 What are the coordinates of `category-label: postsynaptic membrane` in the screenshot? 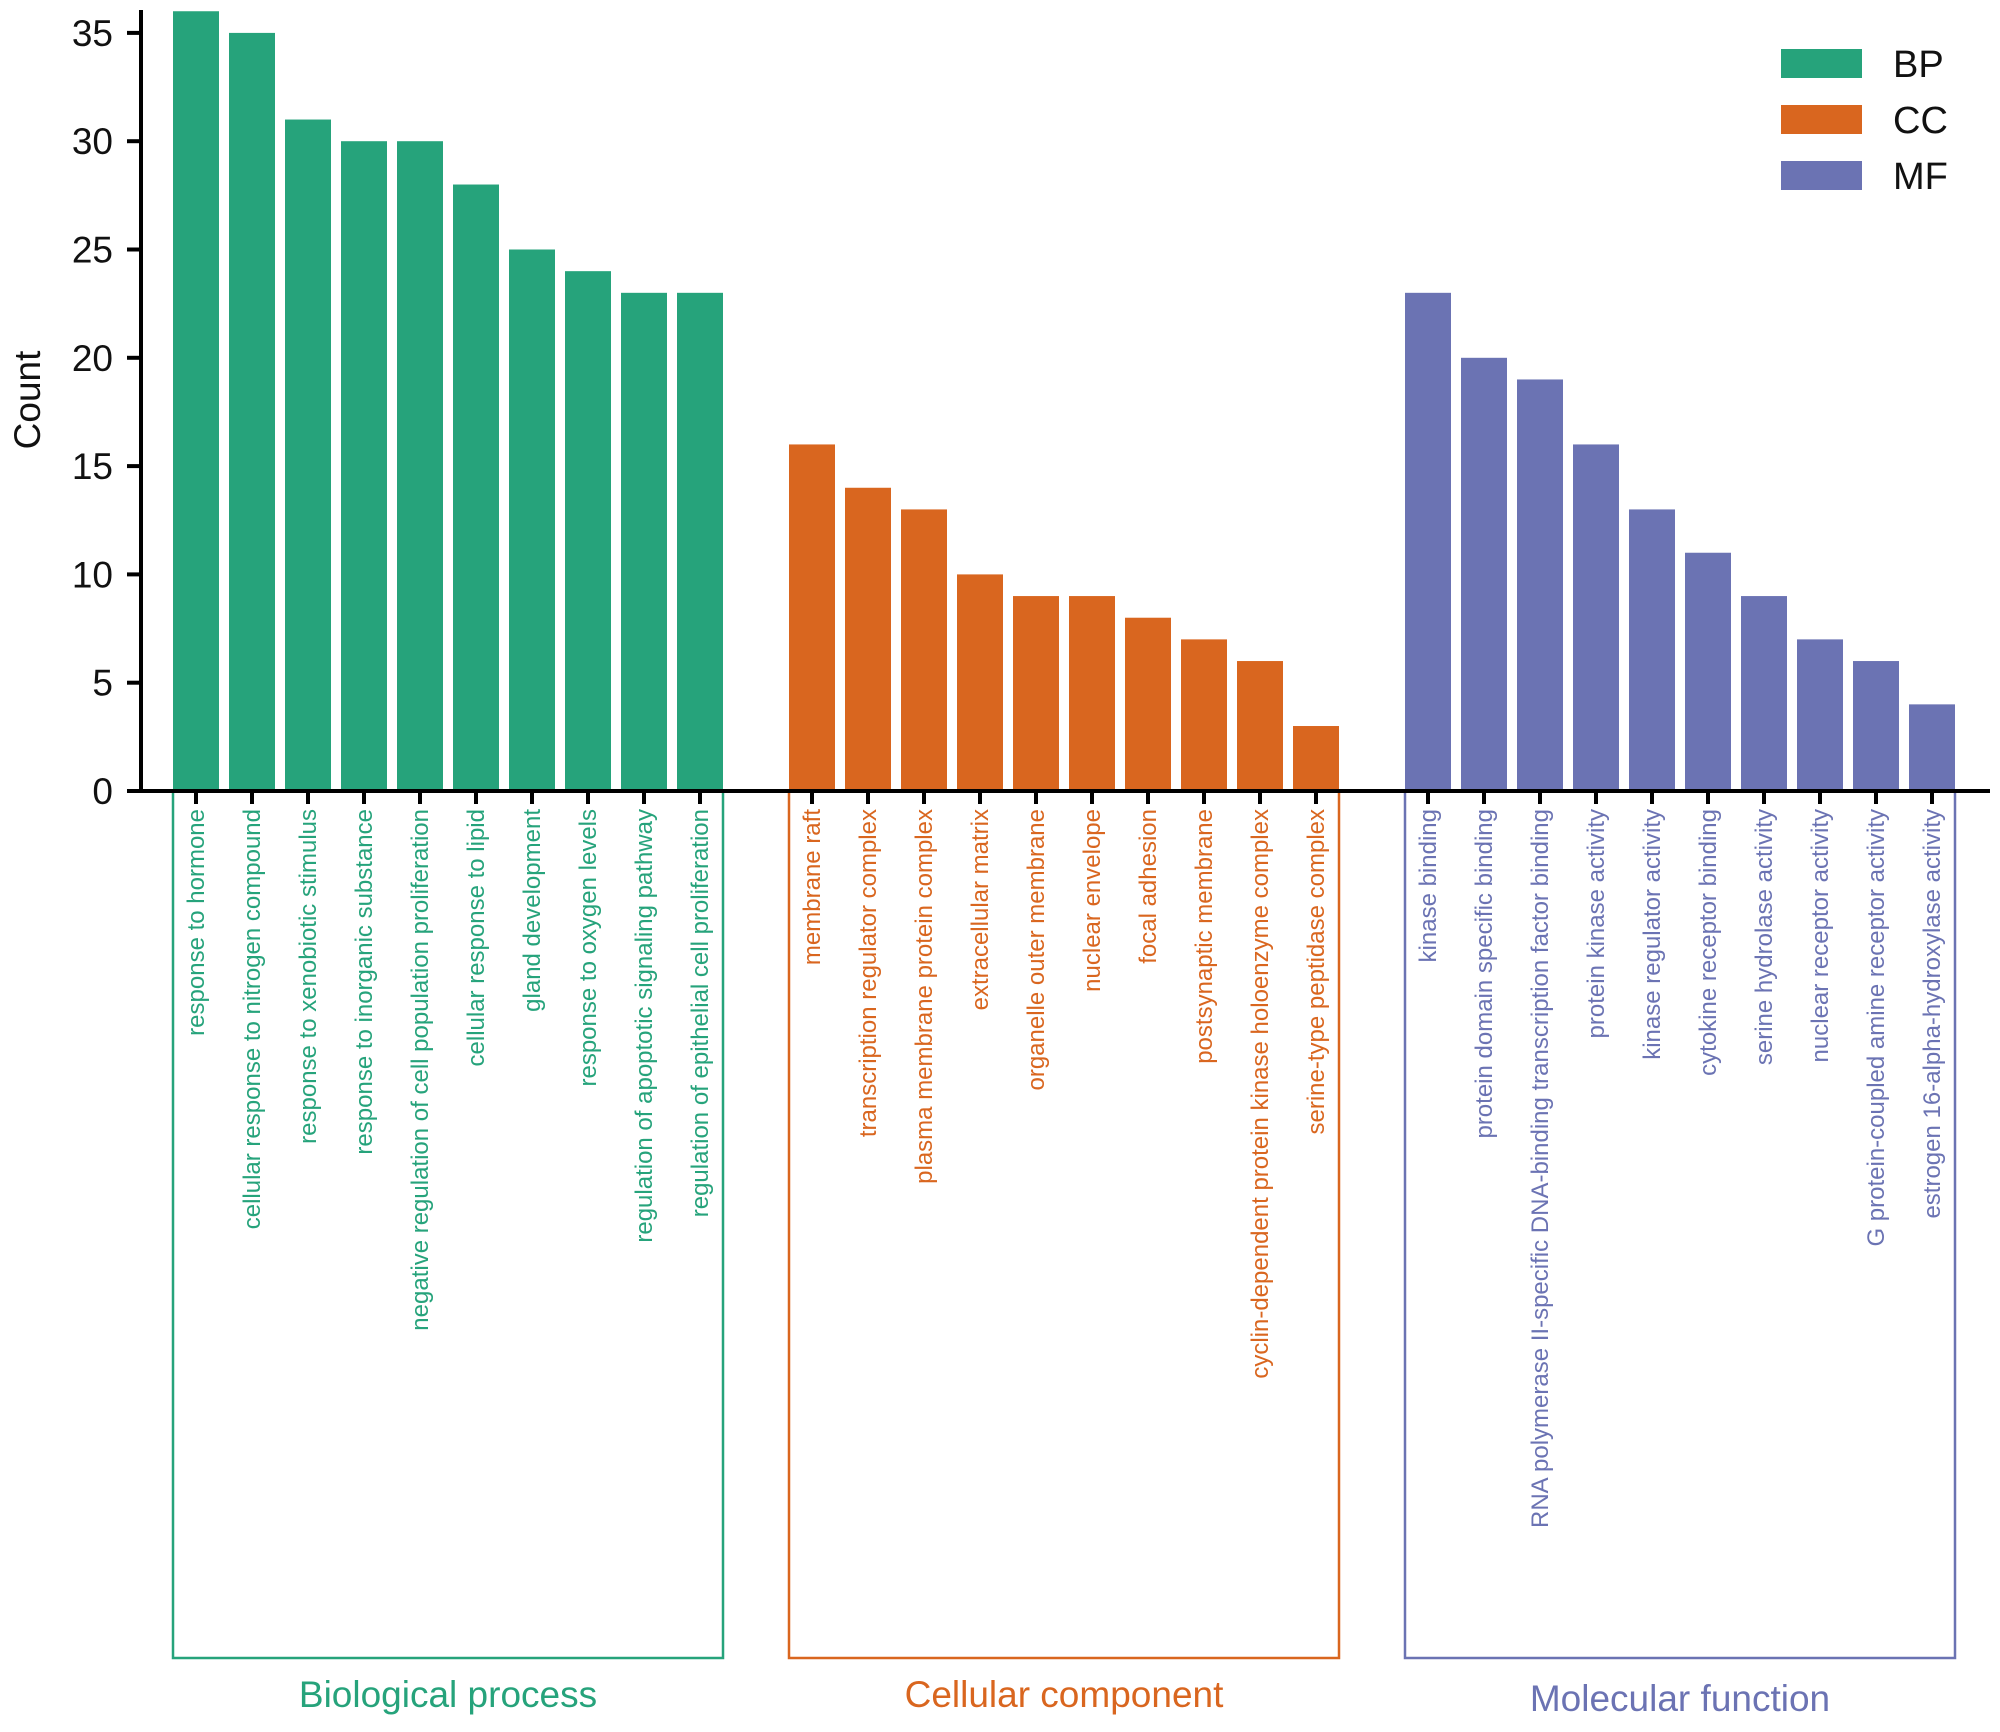 It's located at (1204, 936).